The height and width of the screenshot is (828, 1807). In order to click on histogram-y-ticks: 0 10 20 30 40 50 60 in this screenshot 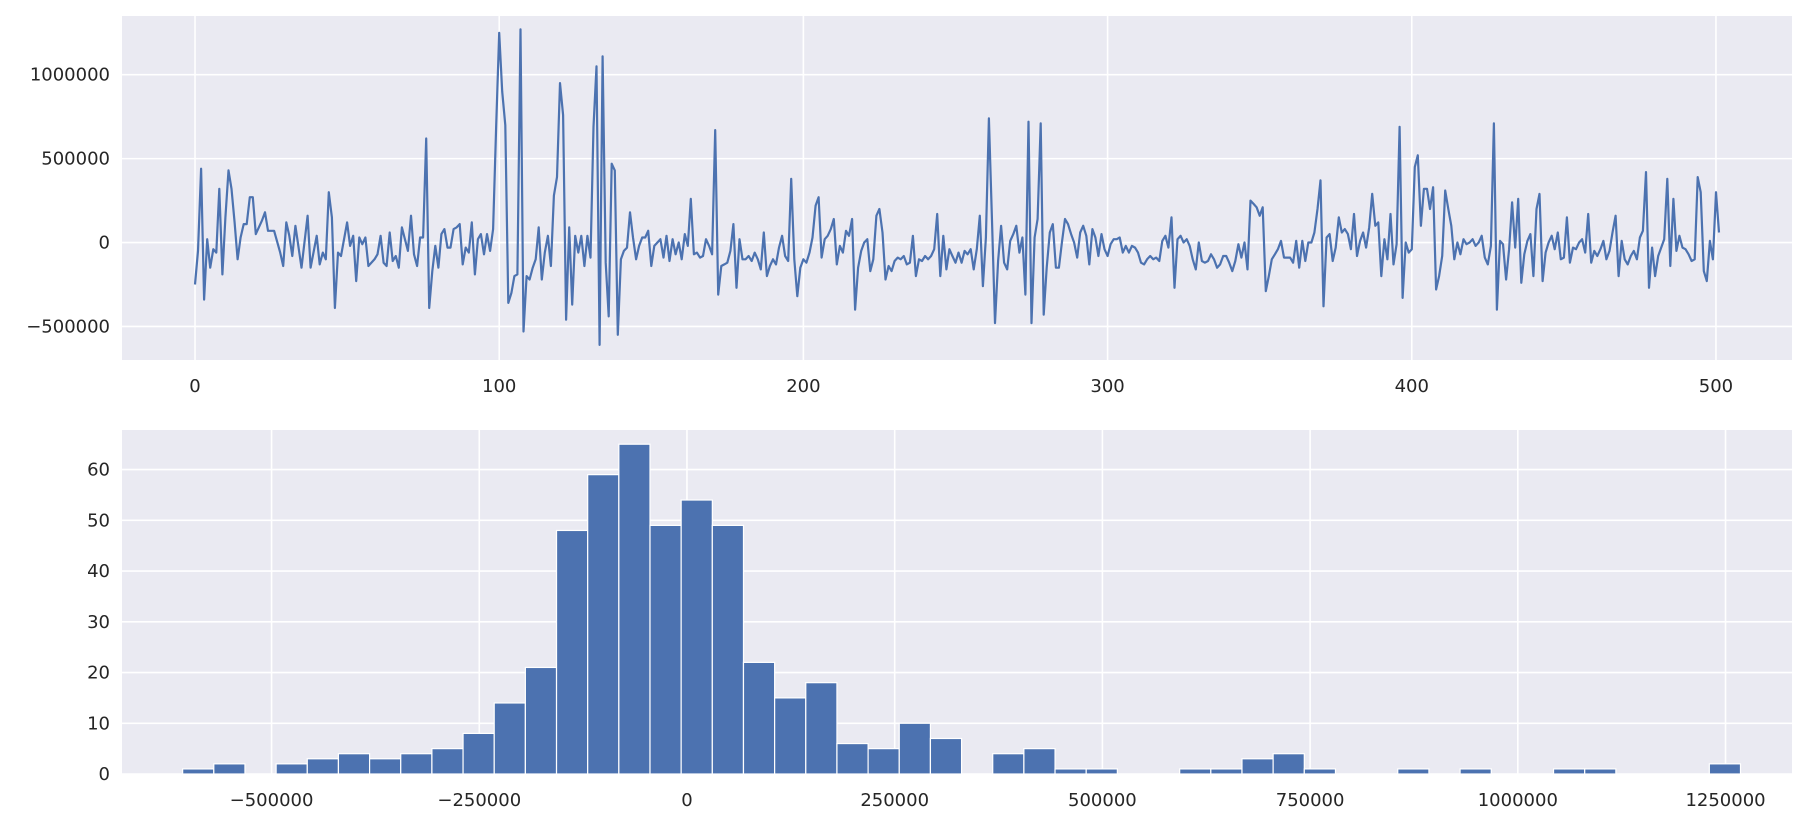, I will do `click(98, 622)`.